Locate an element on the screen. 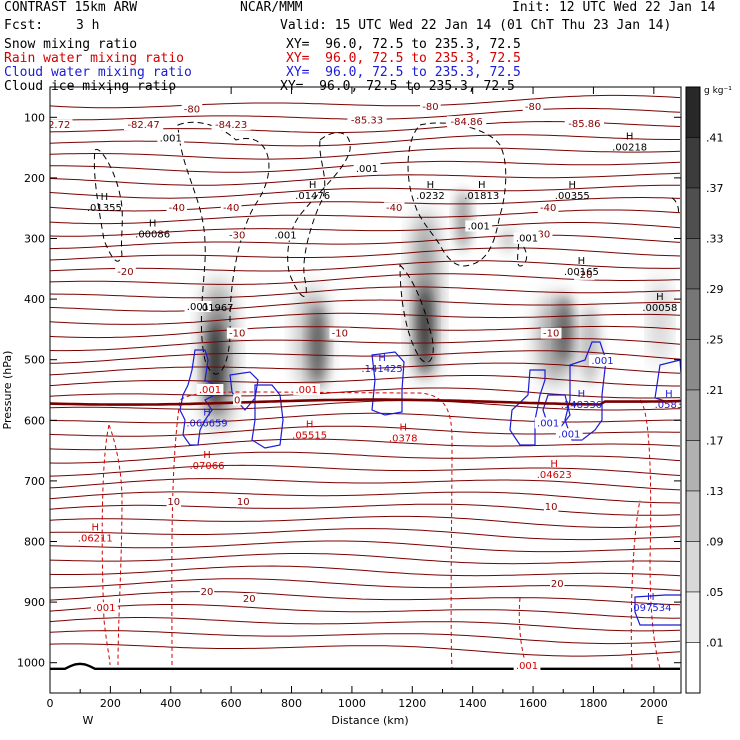 The width and height of the screenshot is (740, 740). fcst-value: 3 h is located at coordinates (88, 25).